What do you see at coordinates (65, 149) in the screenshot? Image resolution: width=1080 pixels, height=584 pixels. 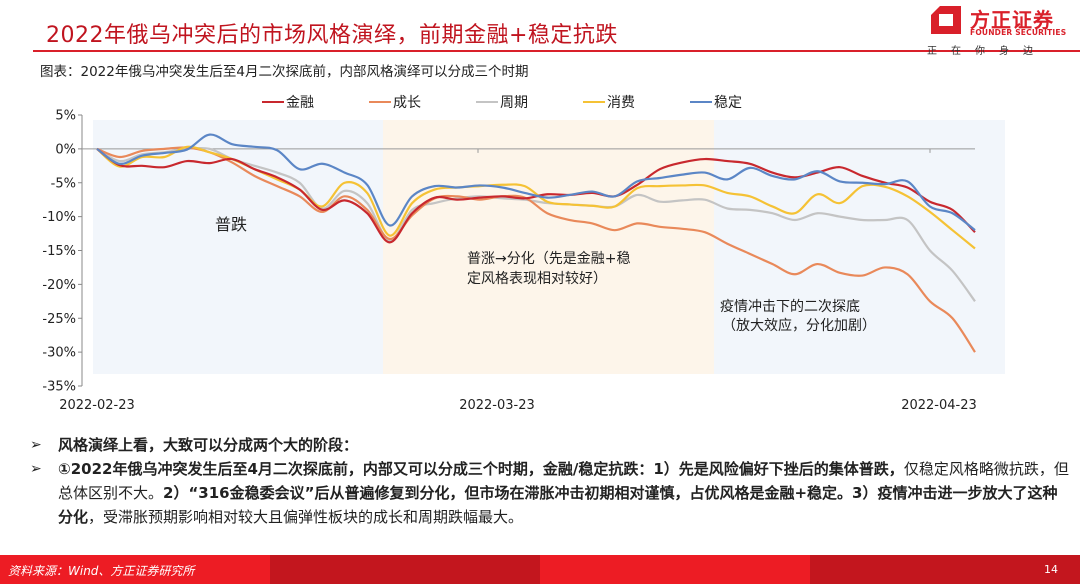 I see `y-tick-label: 0%` at bounding box center [65, 149].